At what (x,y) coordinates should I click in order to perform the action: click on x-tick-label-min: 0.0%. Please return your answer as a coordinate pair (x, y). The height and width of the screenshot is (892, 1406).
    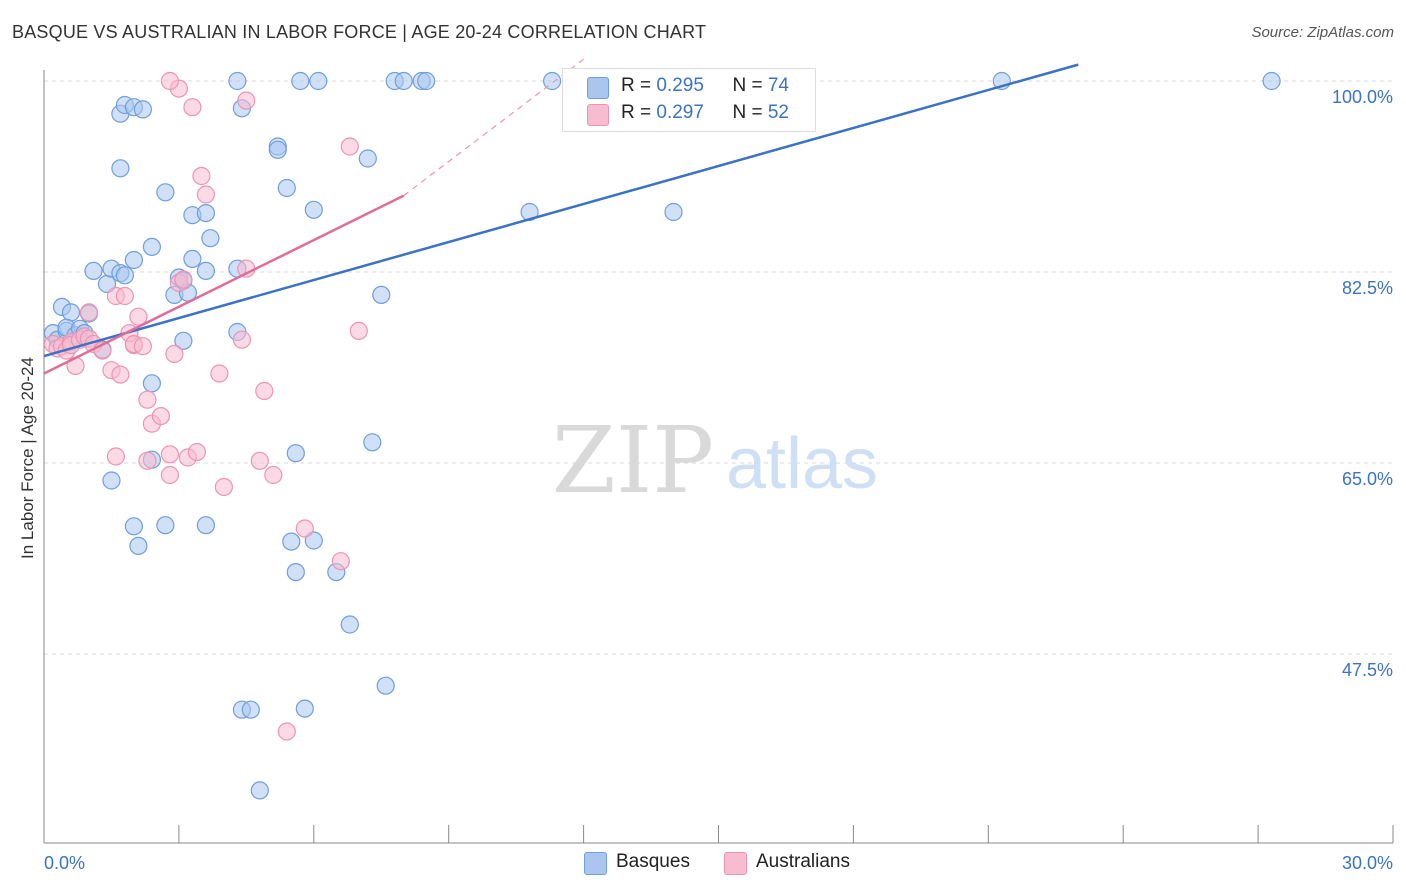
    Looking at the image, I should click on (64, 863).